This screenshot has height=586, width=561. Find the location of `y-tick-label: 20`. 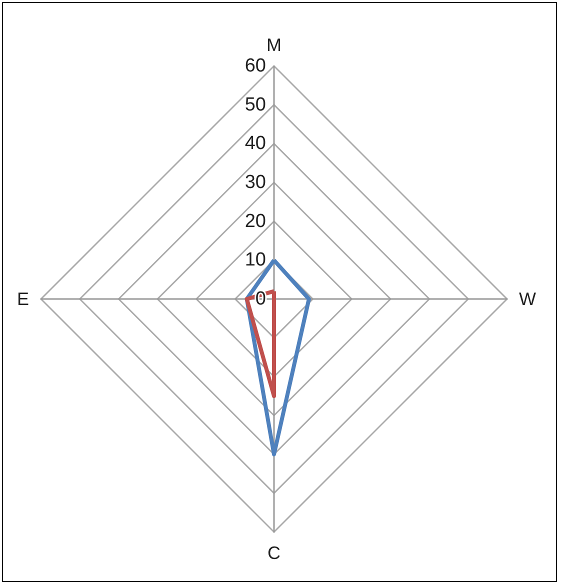

y-tick-label: 20 is located at coordinates (255, 221).